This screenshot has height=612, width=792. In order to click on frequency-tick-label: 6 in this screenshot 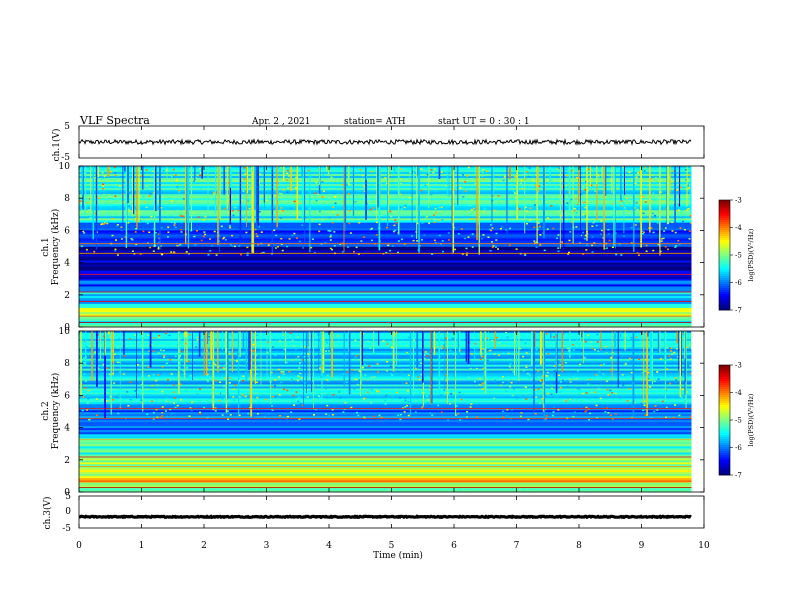, I will do `click(67, 396)`.